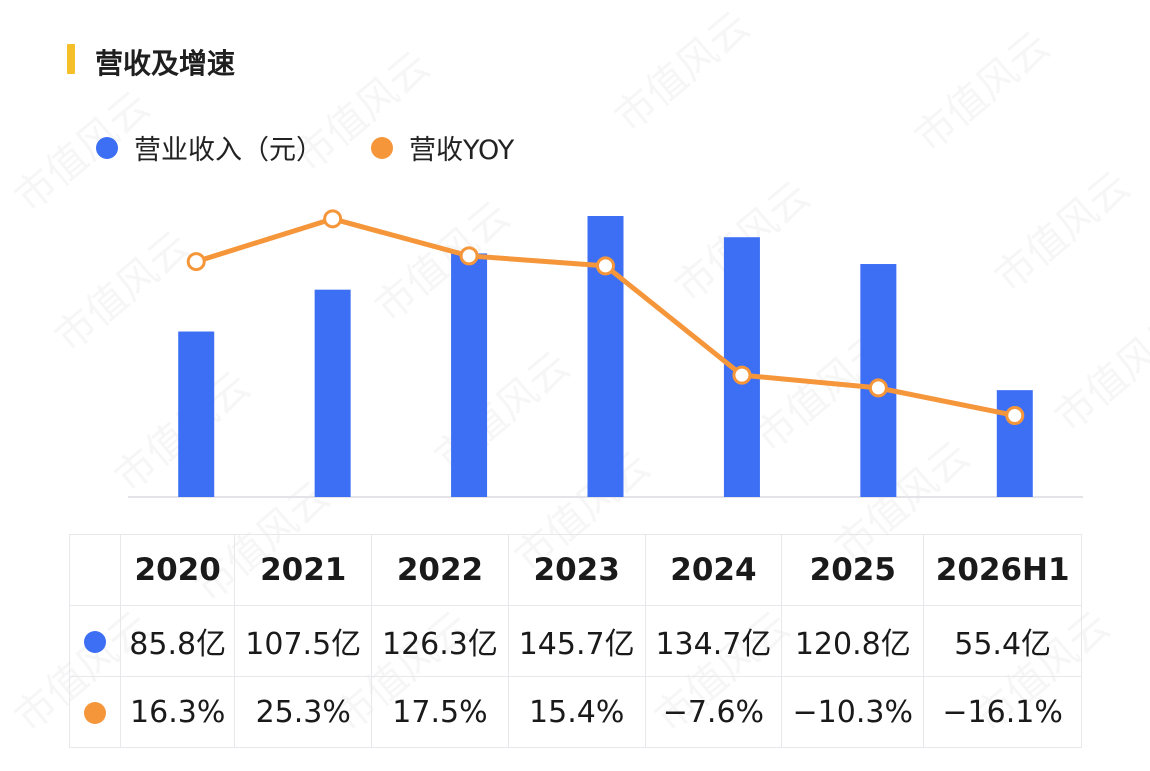  Describe the element at coordinates (177, 570) in the screenshot. I see `table-header-cell: 2020` at that location.